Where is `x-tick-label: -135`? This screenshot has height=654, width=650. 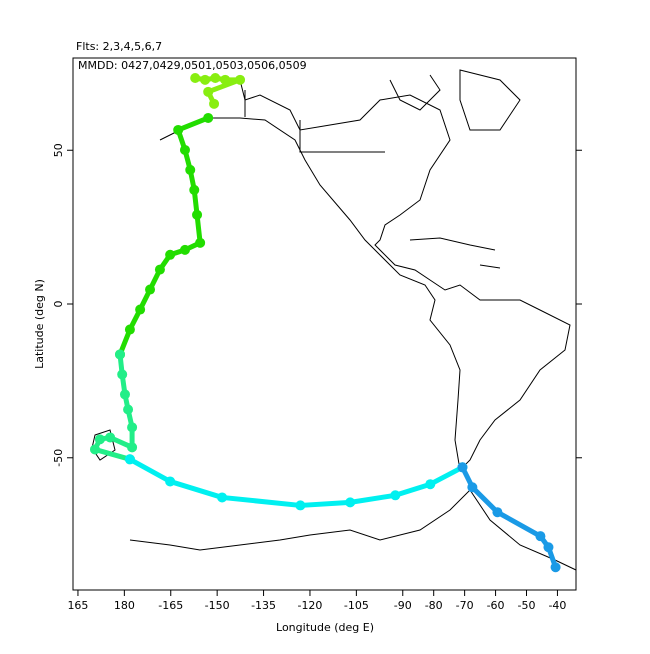 x-tick-label: -135 is located at coordinates (263, 605).